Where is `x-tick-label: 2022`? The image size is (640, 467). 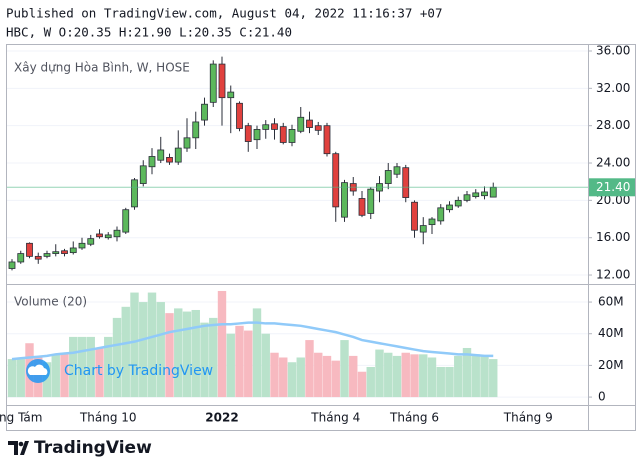 x-tick-label: 2022 is located at coordinates (221, 418).